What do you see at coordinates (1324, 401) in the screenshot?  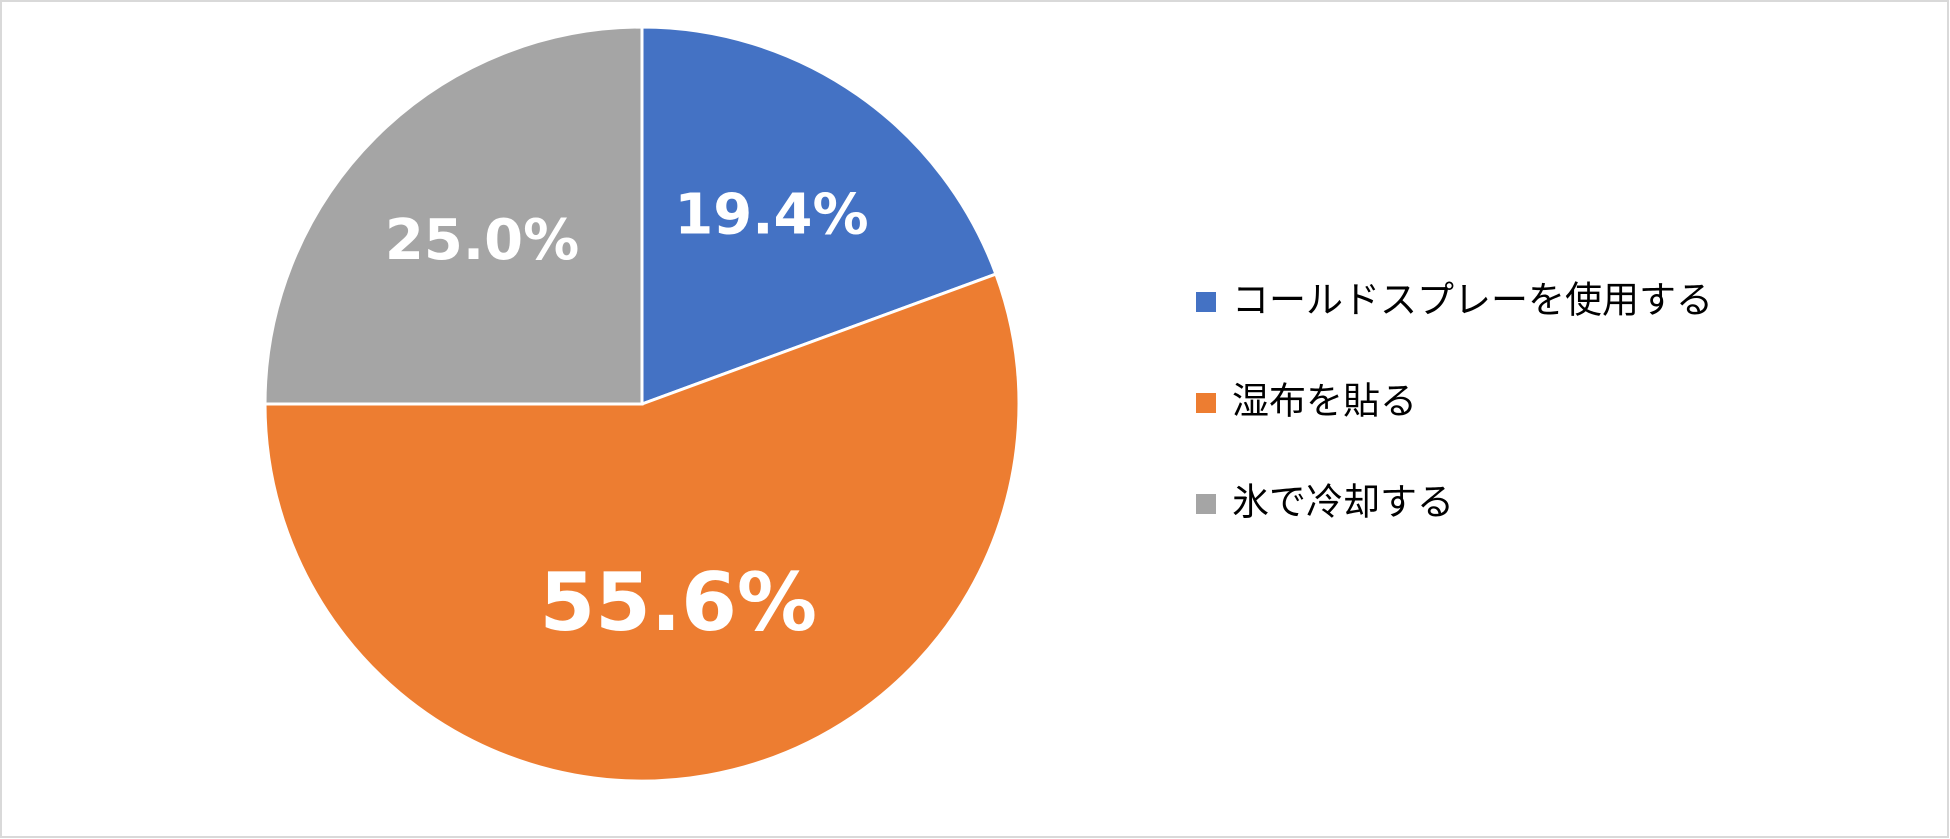 I see `legend-label: 湿布を貼る` at bounding box center [1324, 401].